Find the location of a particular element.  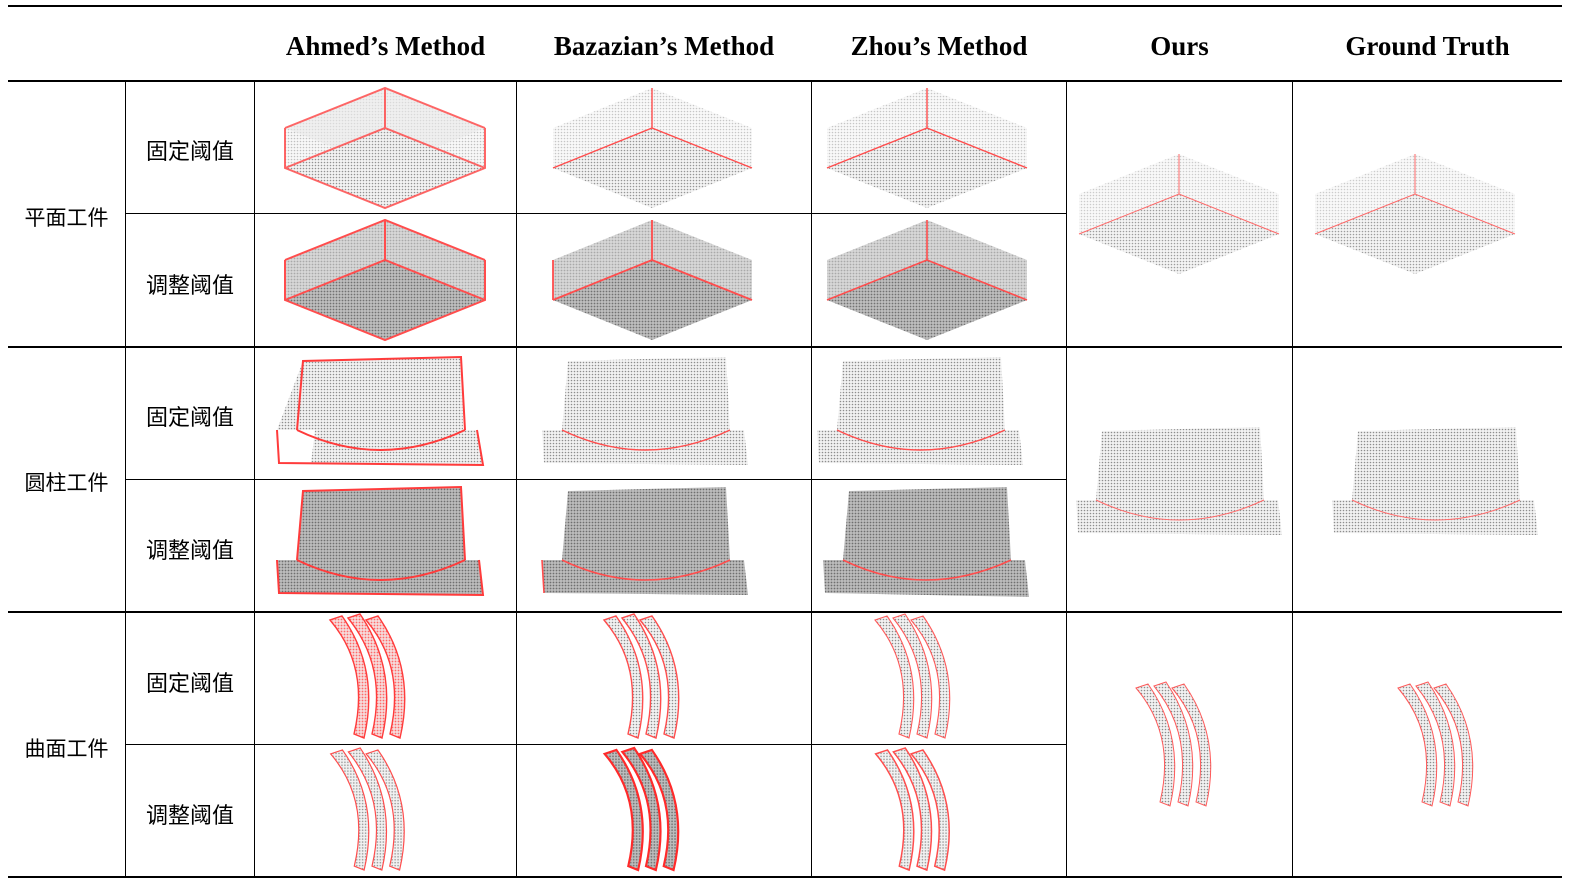

planar-ground-truth-image is located at coordinates (1415, 216).